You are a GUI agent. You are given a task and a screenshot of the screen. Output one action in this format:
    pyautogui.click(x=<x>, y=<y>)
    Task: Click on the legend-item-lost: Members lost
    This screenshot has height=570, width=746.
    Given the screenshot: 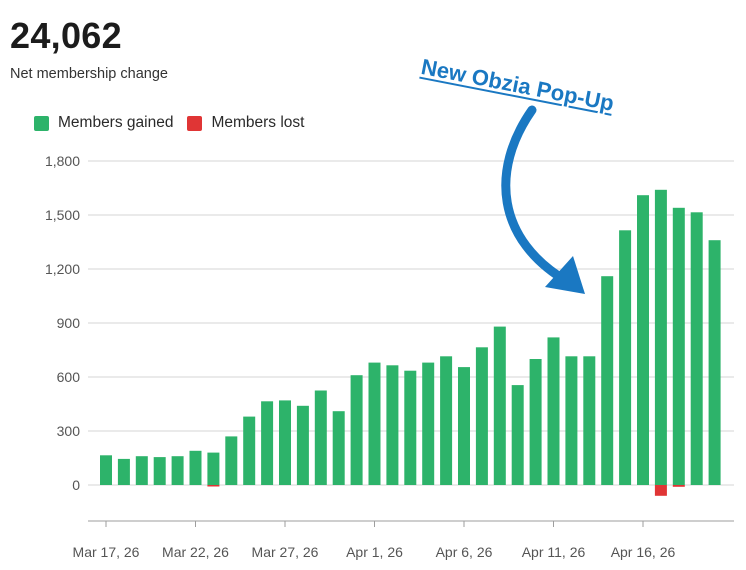 What is the action you would take?
    pyautogui.click(x=245, y=123)
    